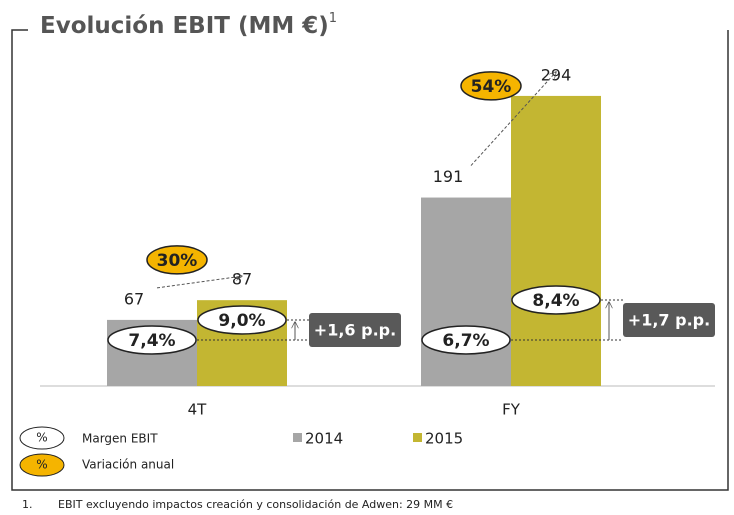 This screenshot has width=734, height=515. I want to click on margin-label: 6,7%, so click(465, 341).